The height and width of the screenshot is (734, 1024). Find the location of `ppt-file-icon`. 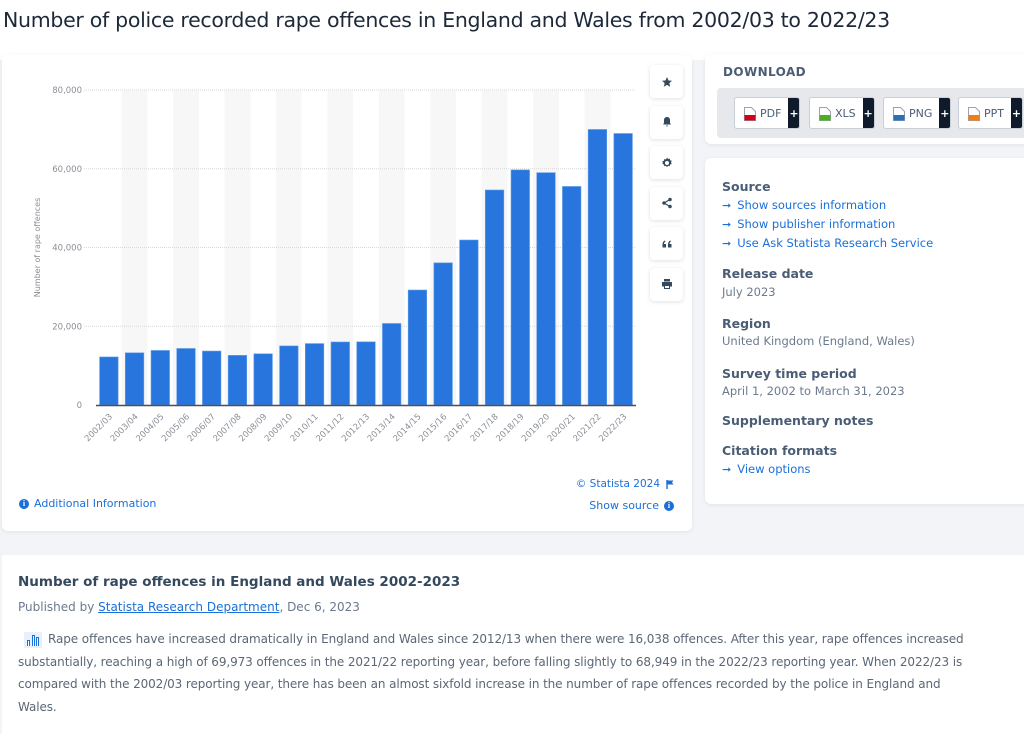

ppt-file-icon is located at coordinates (974, 113).